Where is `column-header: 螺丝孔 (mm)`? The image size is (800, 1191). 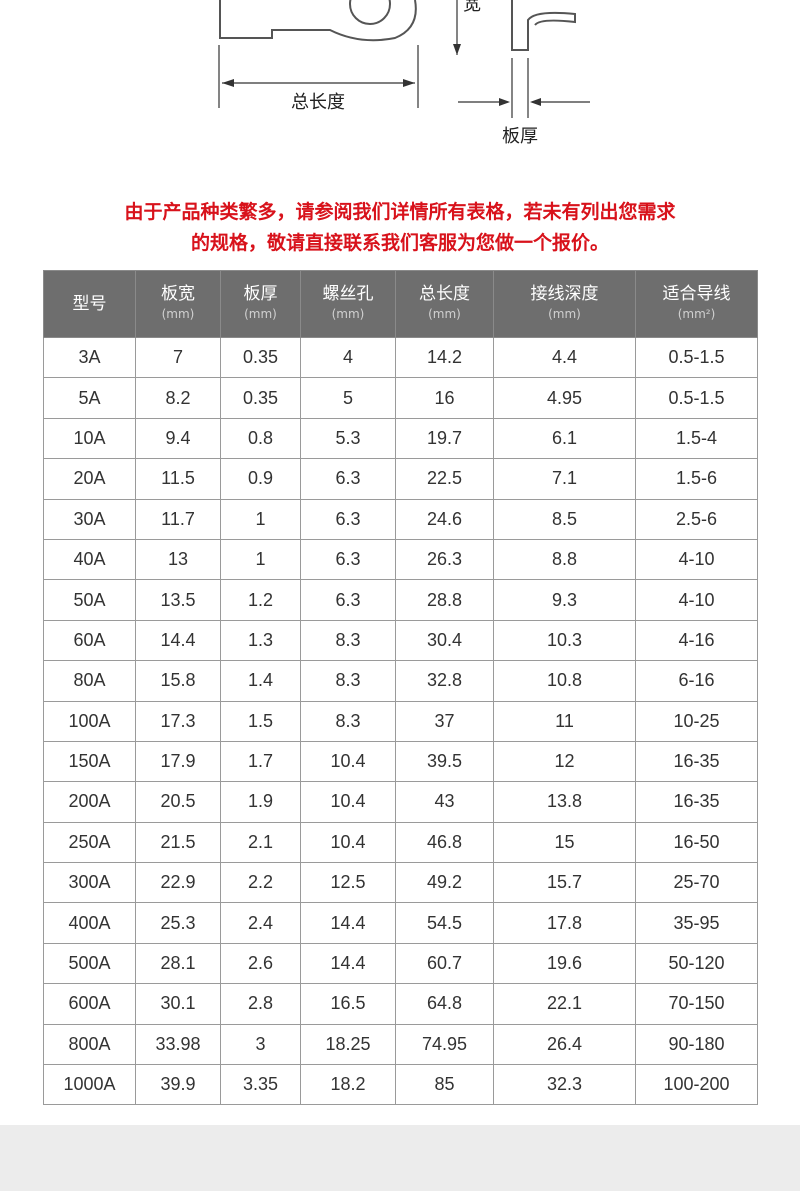 column-header: 螺丝孔 (mm) is located at coordinates (348, 304).